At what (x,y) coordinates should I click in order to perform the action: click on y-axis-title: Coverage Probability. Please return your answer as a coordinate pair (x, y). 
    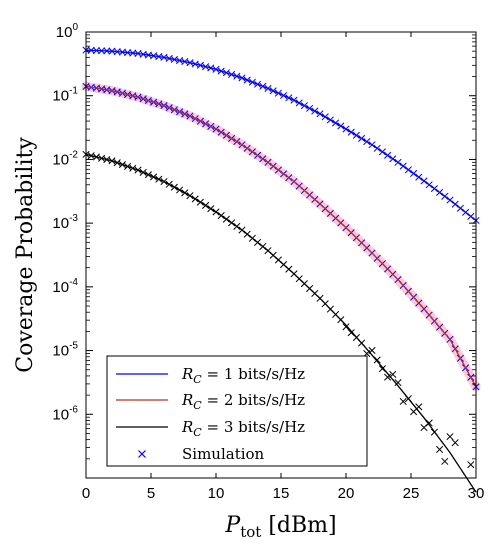
    Looking at the image, I should click on (25, 255).